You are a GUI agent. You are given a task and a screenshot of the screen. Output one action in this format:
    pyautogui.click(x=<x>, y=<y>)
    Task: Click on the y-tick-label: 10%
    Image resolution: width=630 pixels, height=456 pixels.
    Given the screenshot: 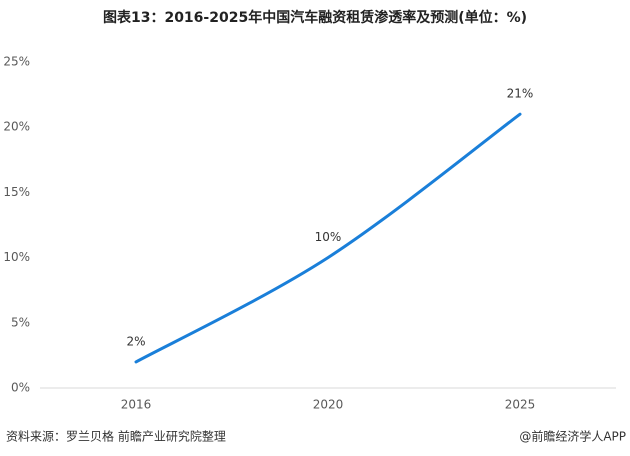 What is the action you would take?
    pyautogui.click(x=16, y=257)
    